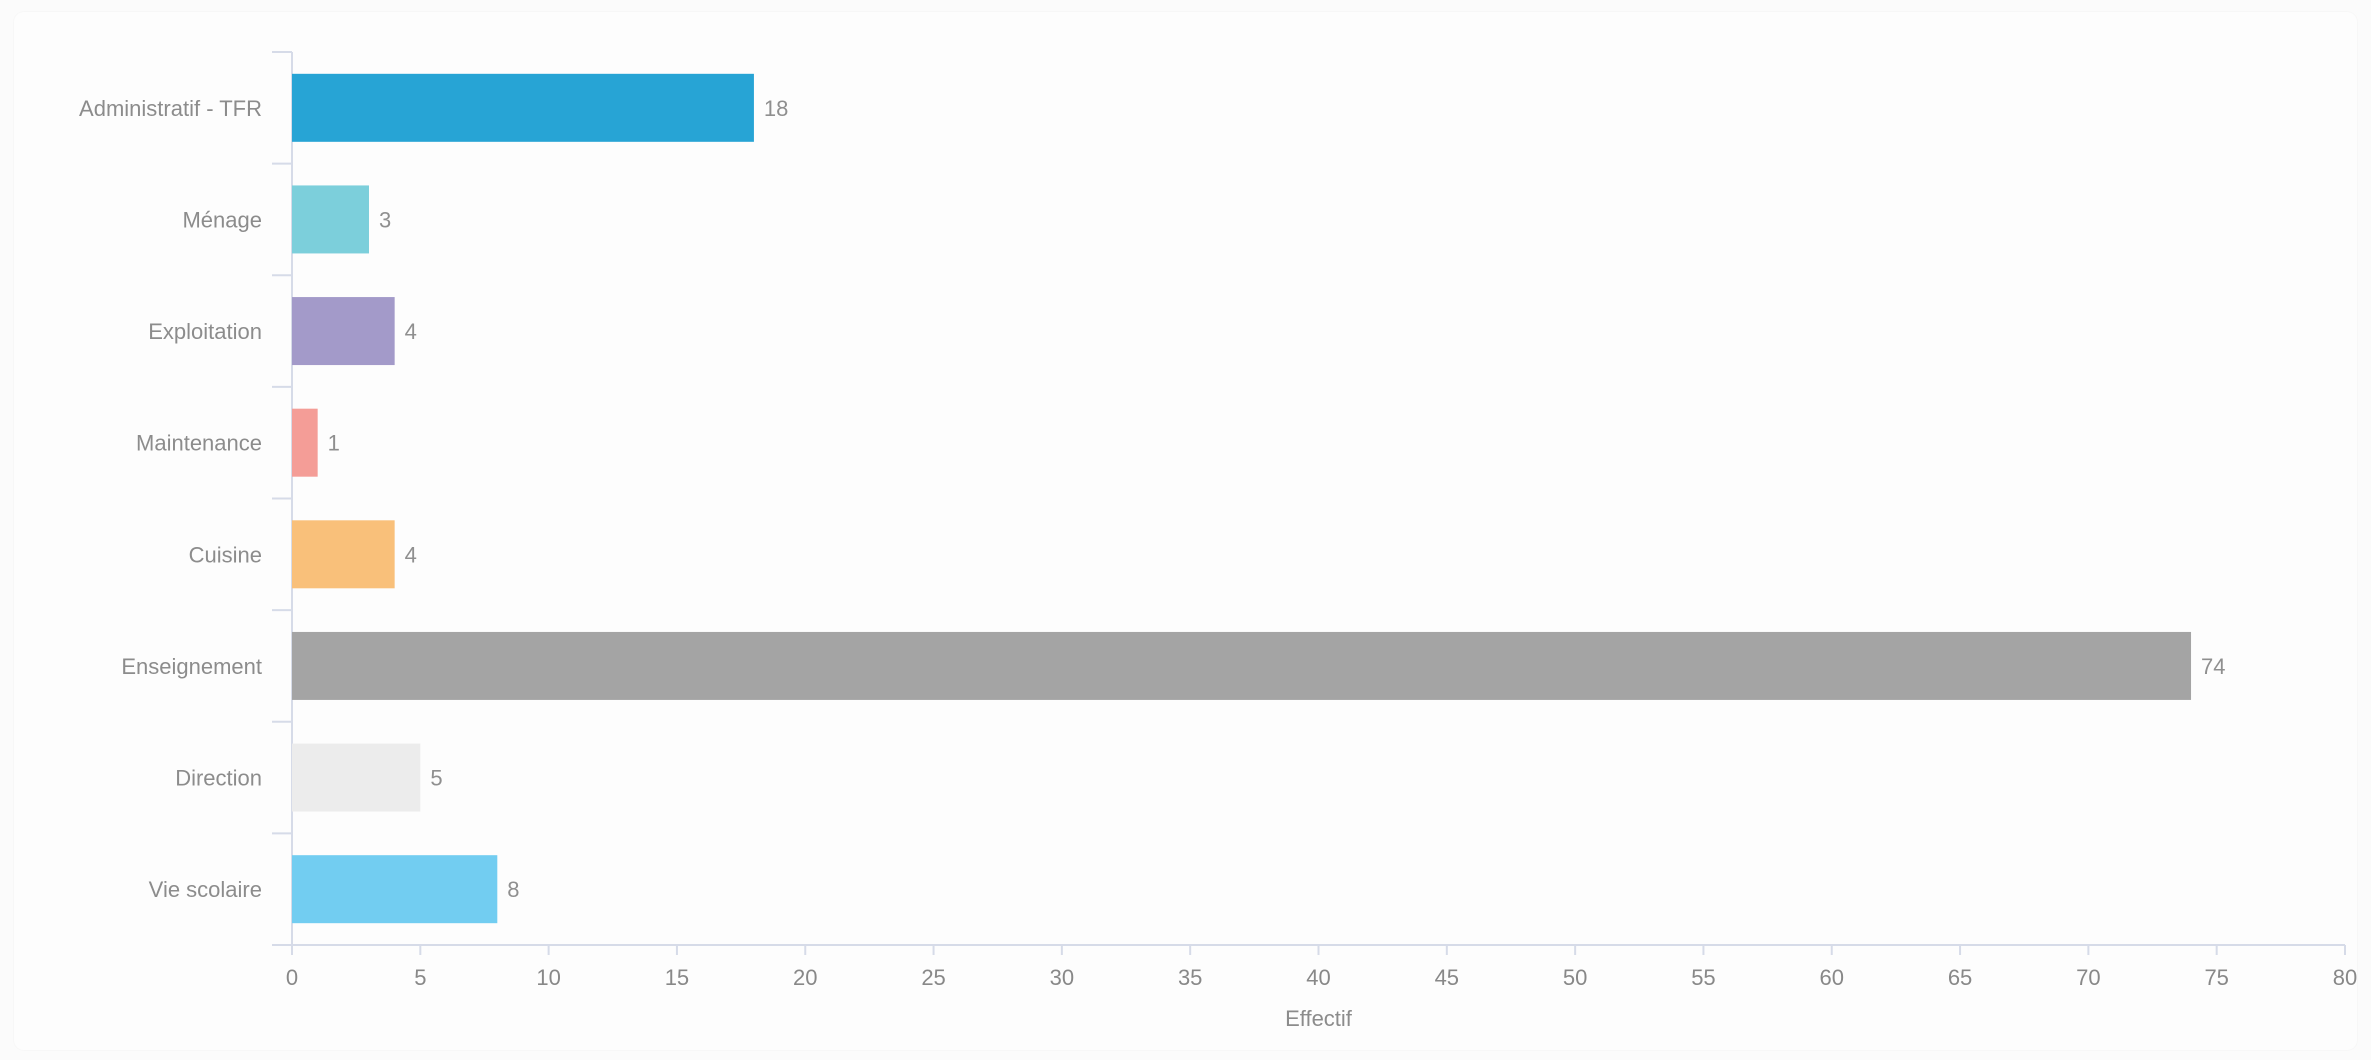 Image resolution: width=2371 pixels, height=1060 pixels. I want to click on x-tick-label: 70, so click(2088, 977).